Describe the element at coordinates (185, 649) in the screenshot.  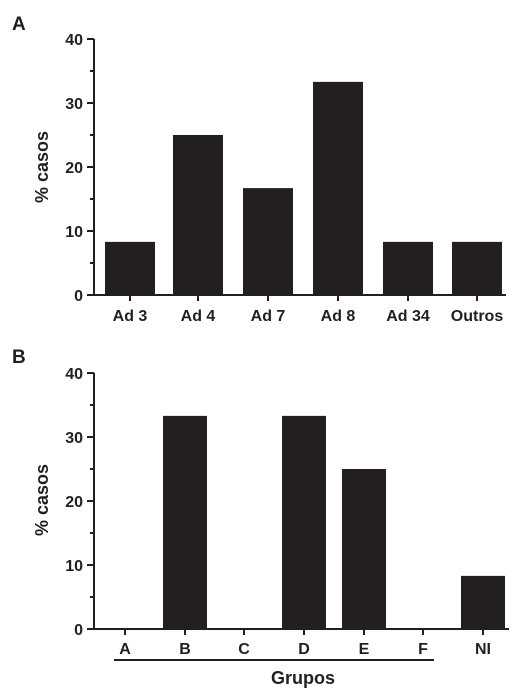
I see `x-tick-label: B` at that location.